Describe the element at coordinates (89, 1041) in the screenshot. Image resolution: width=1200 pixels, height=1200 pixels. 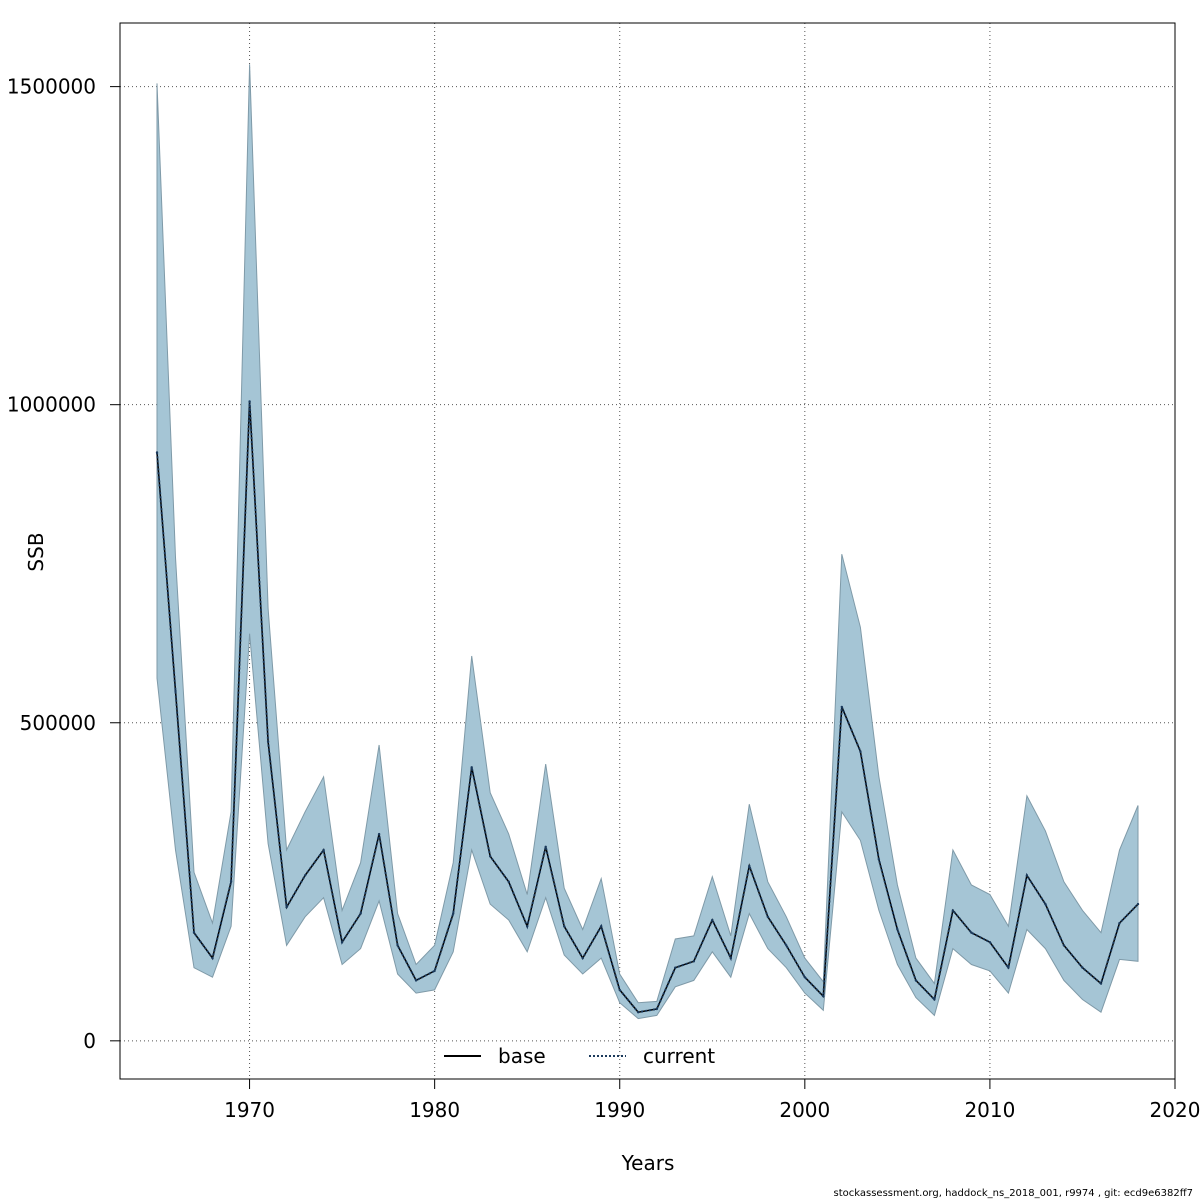
I see `y-tick-label: 0` at that location.